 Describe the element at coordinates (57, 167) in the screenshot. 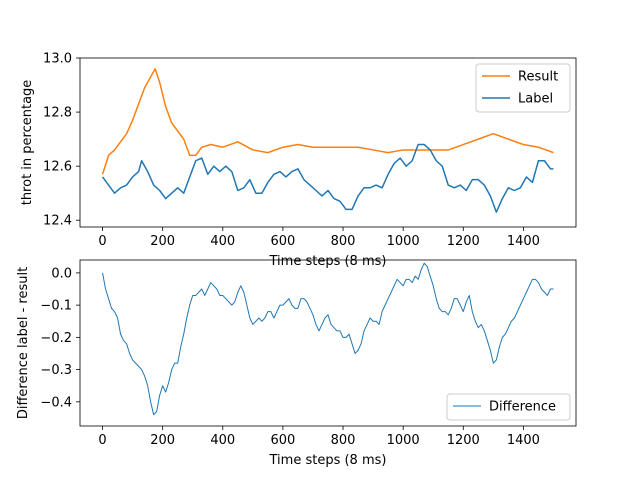

I see `y-tick-label: 12.6` at that location.